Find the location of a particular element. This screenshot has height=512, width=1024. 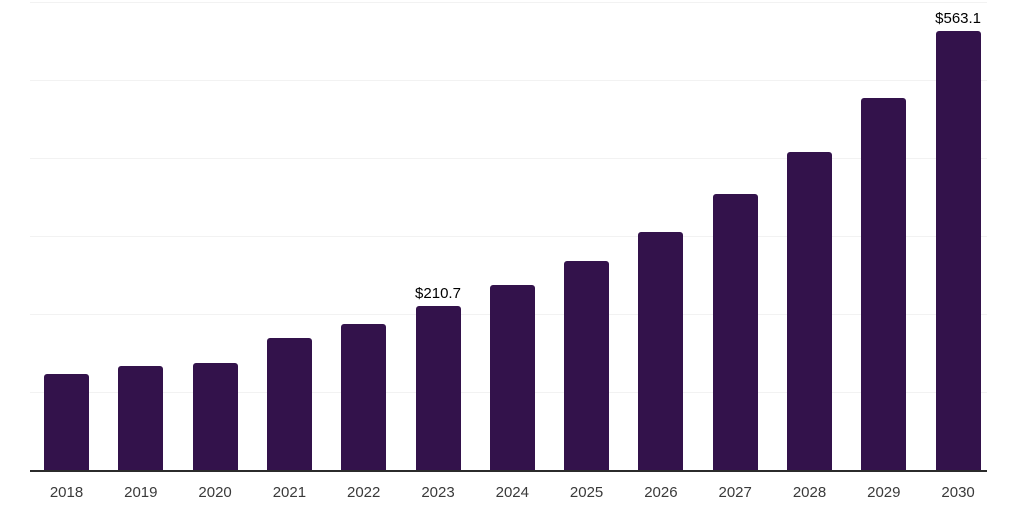

x-tick-label-2026: 2026 is located at coordinates (661, 492).